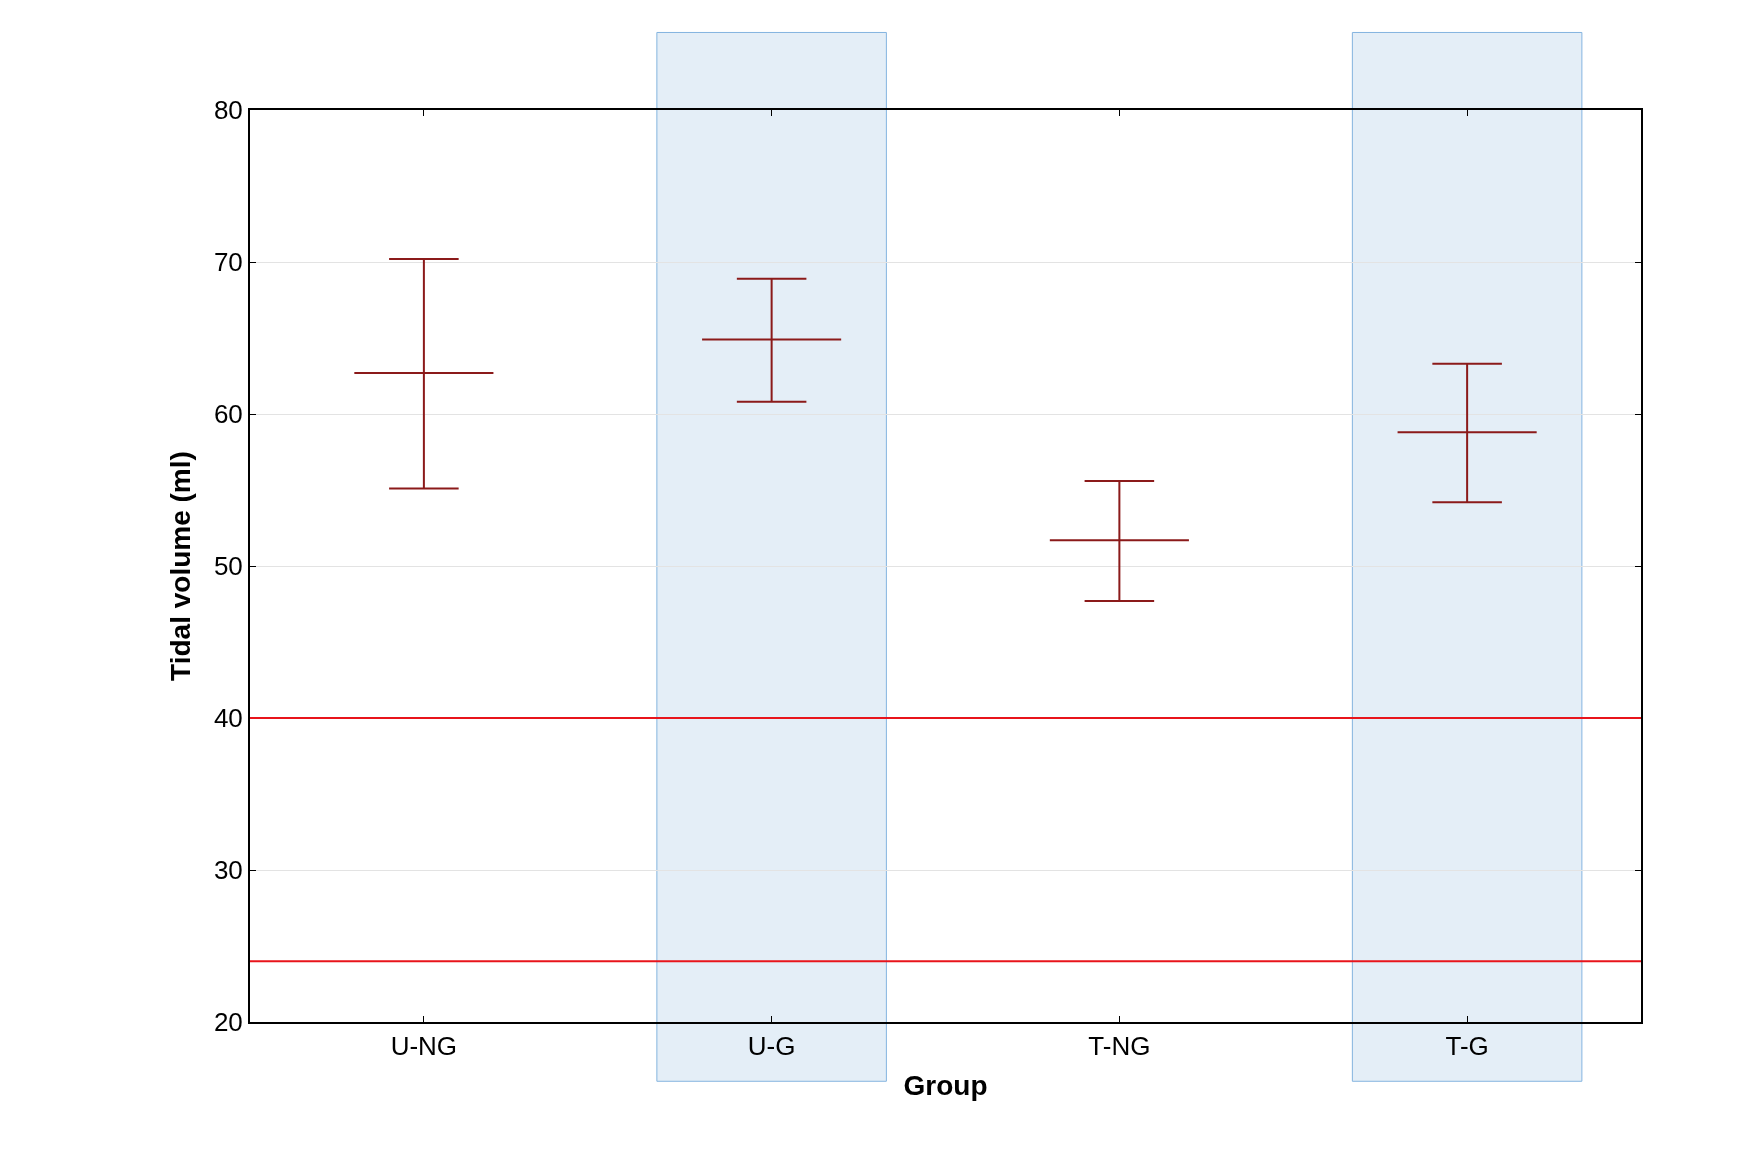 The image size is (1751, 1152). What do you see at coordinates (228, 262) in the screenshot?
I see `y-tick-label: 70` at bounding box center [228, 262].